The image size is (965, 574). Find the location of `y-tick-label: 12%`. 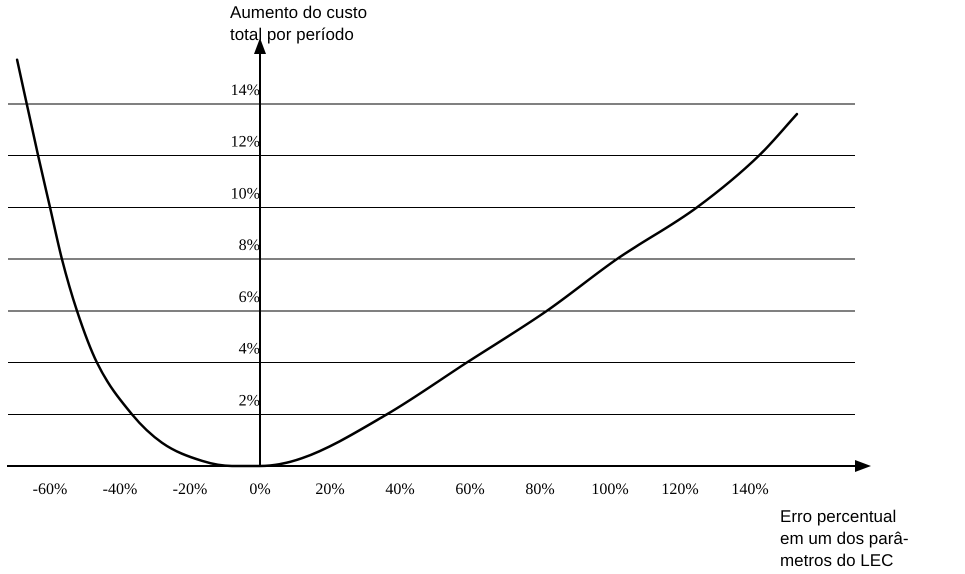

y-tick-label: 12% is located at coordinates (245, 142).